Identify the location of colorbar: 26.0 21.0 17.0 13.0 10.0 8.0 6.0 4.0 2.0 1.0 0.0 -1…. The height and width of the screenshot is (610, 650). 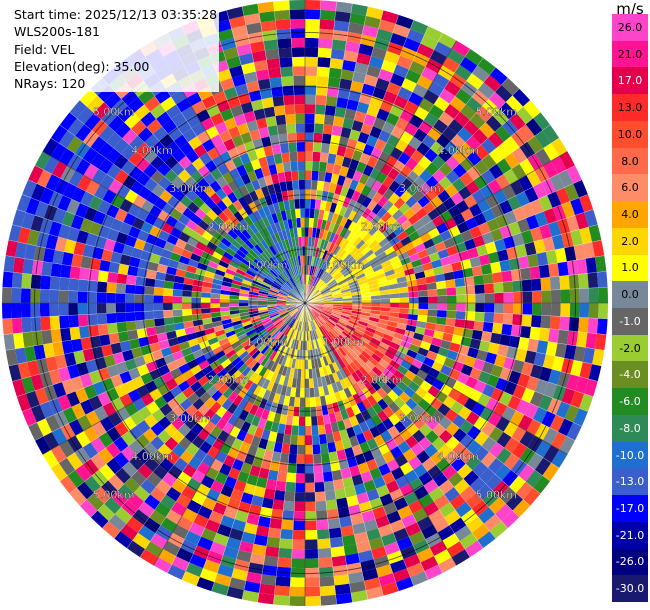
(630, 308).